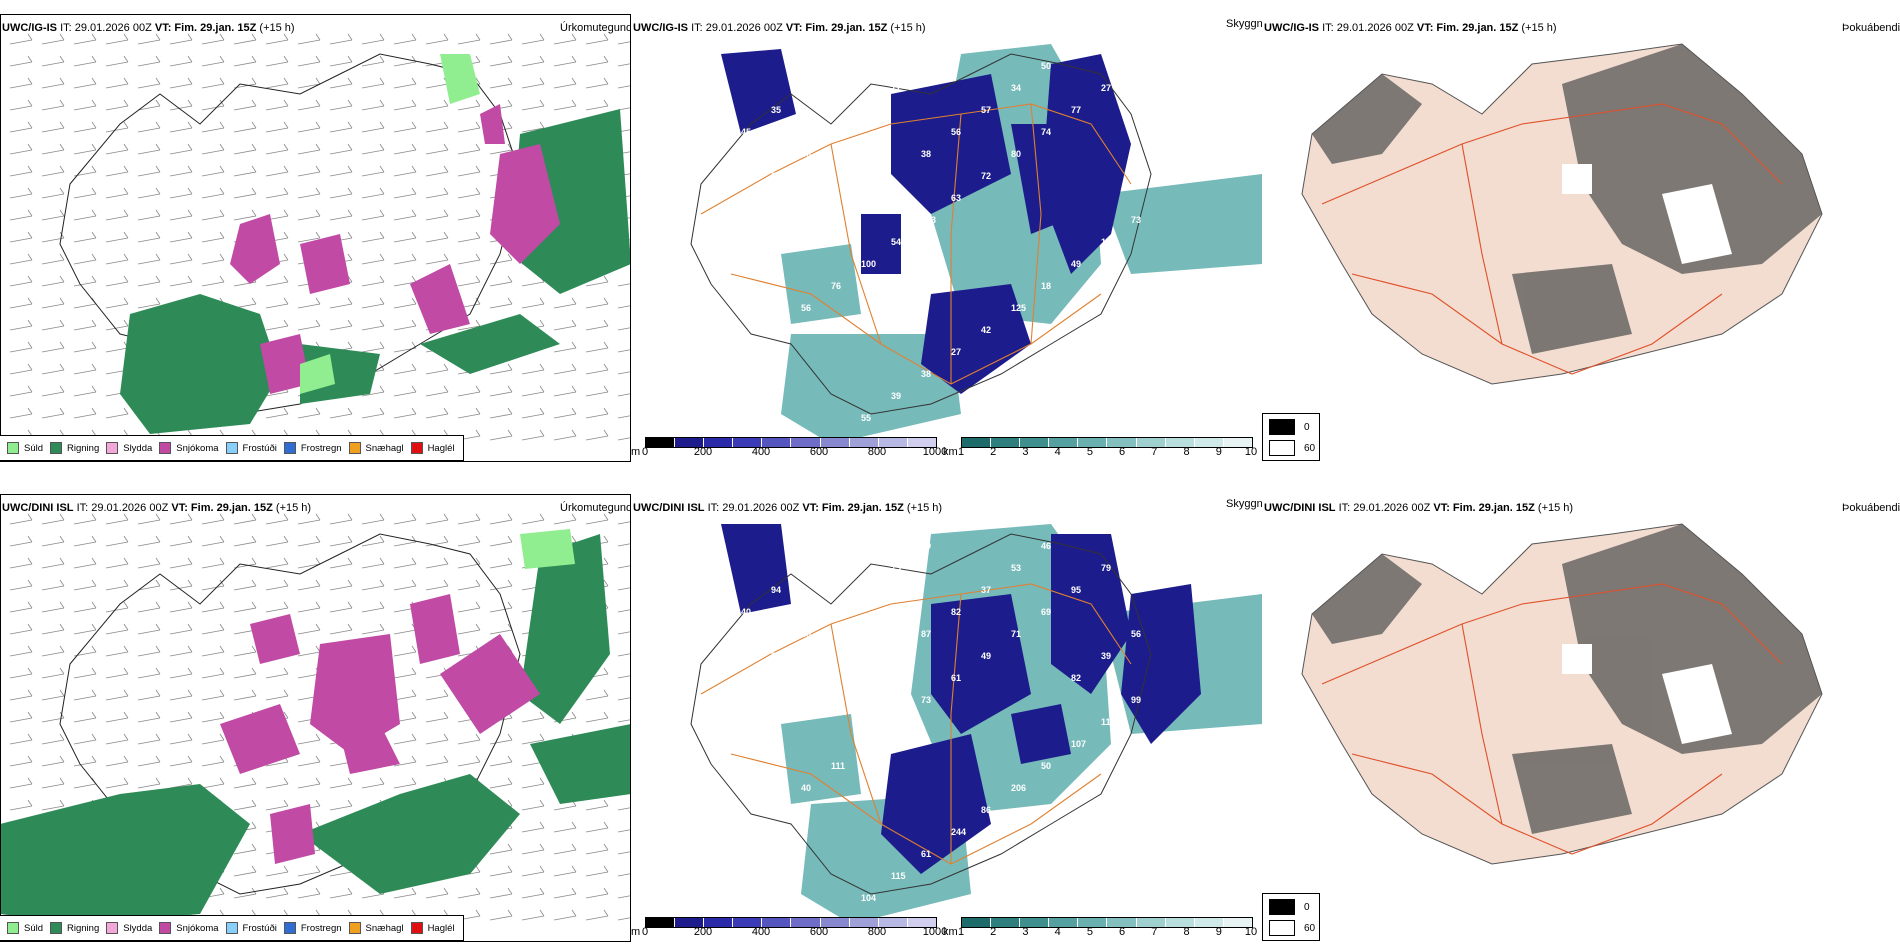  I want to click on legend-item: Slydda, so click(129, 928).